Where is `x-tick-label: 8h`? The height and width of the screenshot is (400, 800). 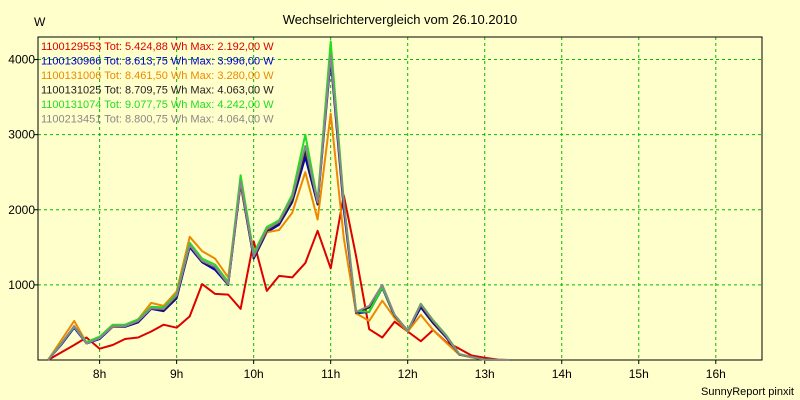
x-tick-label: 8h is located at coordinates (99, 374).